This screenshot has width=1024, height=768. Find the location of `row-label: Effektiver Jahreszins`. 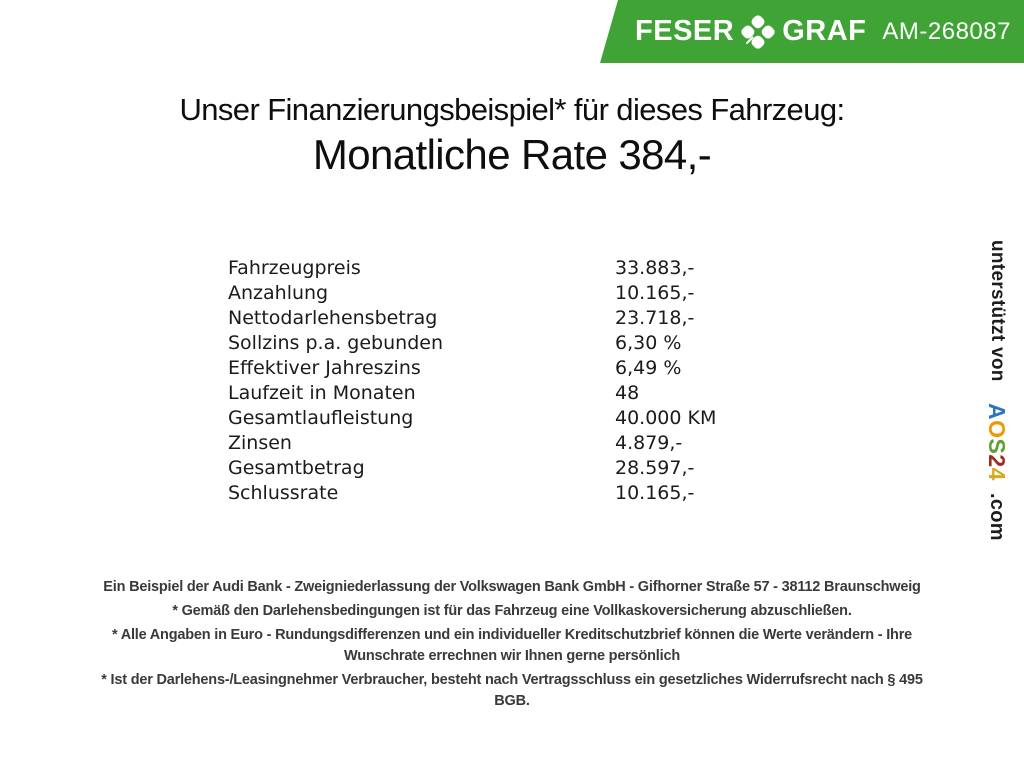

row-label: Effektiver Jahreszins is located at coordinates (324, 368).